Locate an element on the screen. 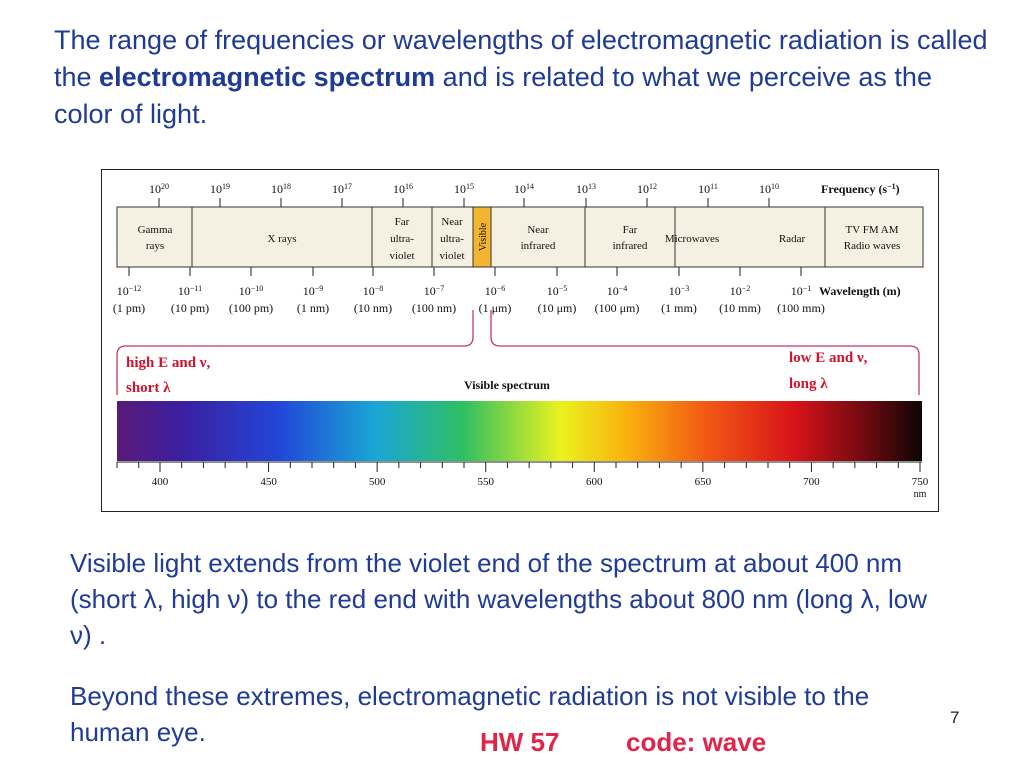  wavelength-unit-label: (100 nm) is located at coordinates (434, 308).